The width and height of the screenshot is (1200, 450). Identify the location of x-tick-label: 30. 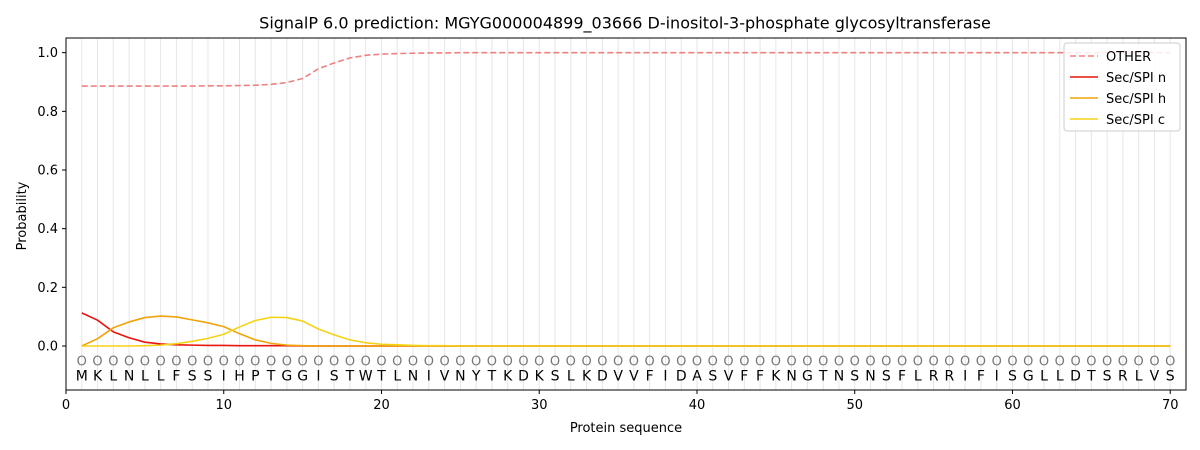
(539, 405).